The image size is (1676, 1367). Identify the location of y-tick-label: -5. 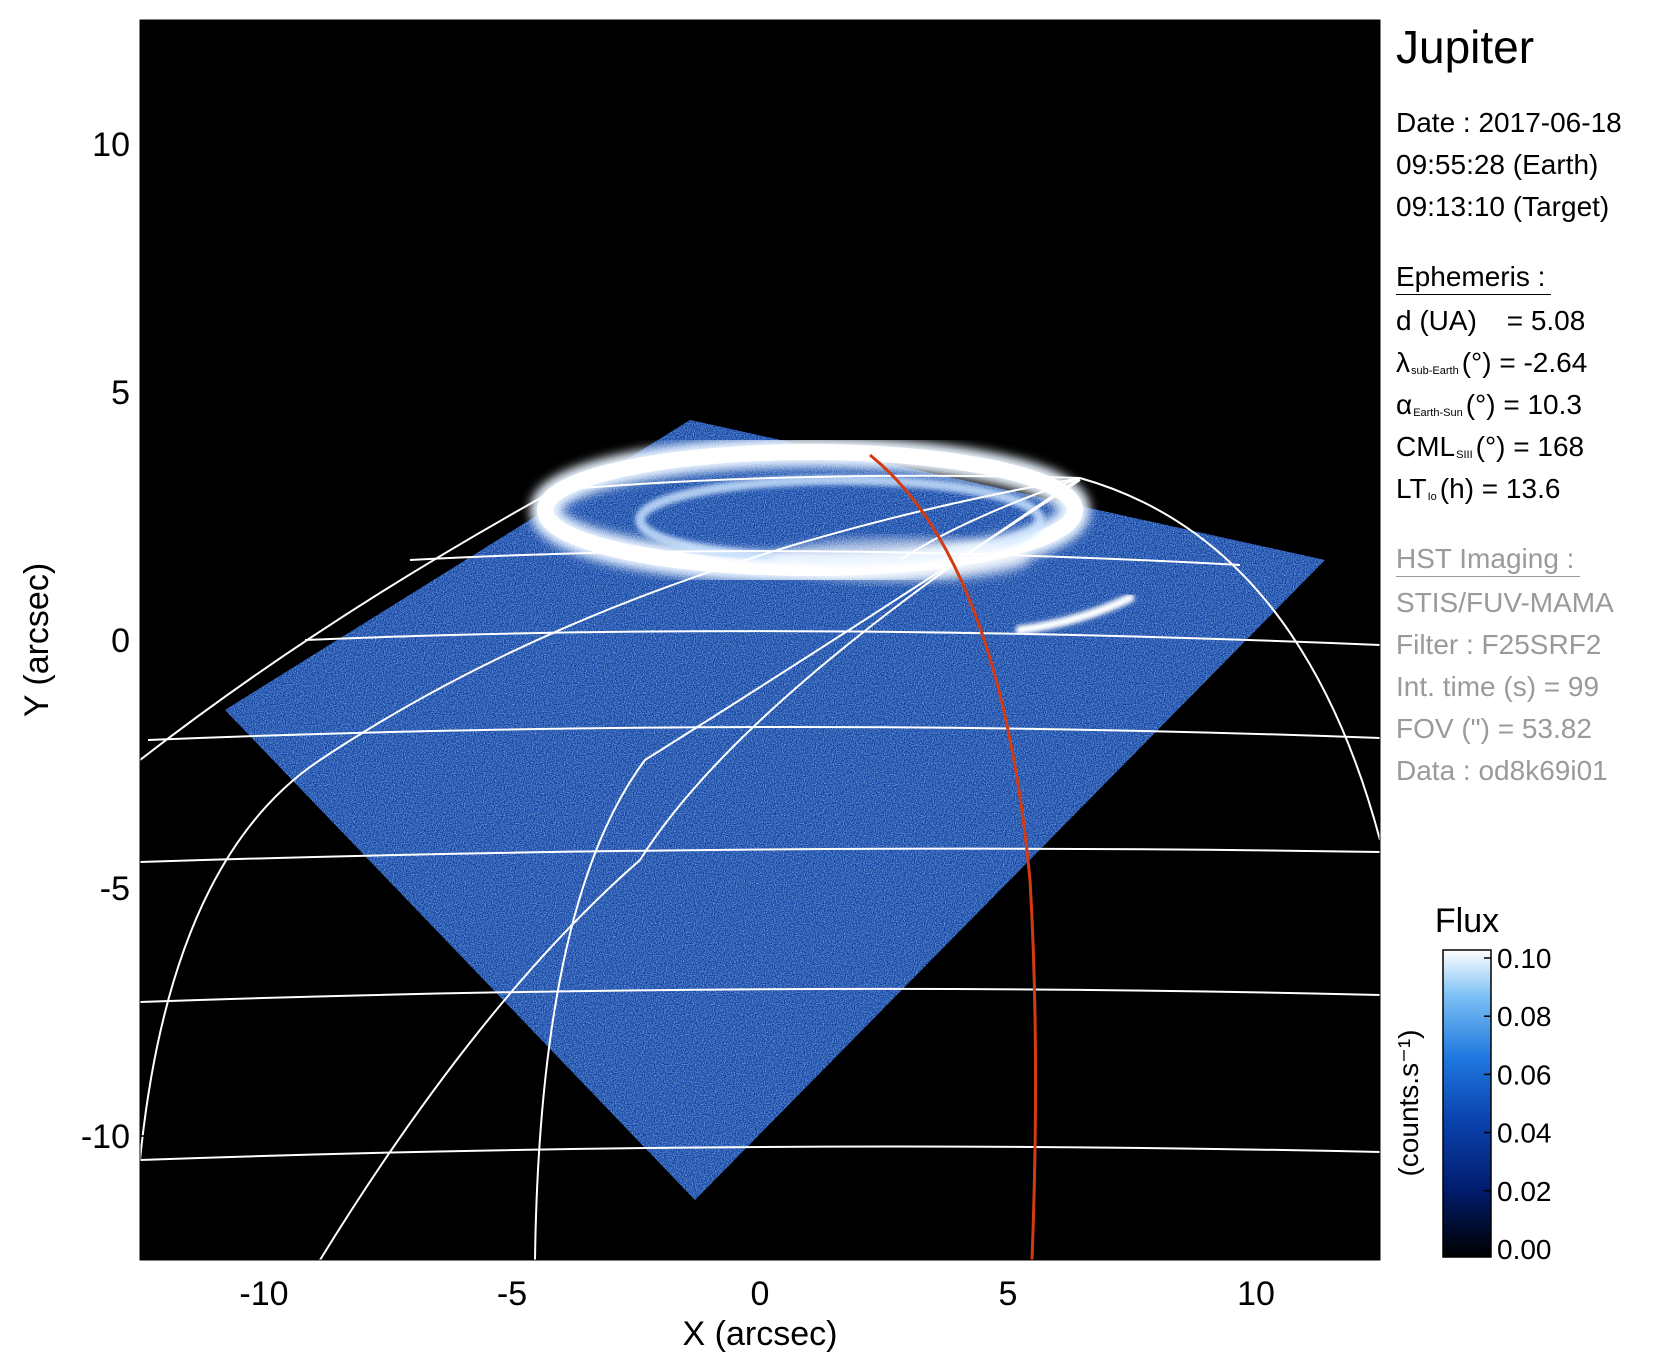
(115, 889).